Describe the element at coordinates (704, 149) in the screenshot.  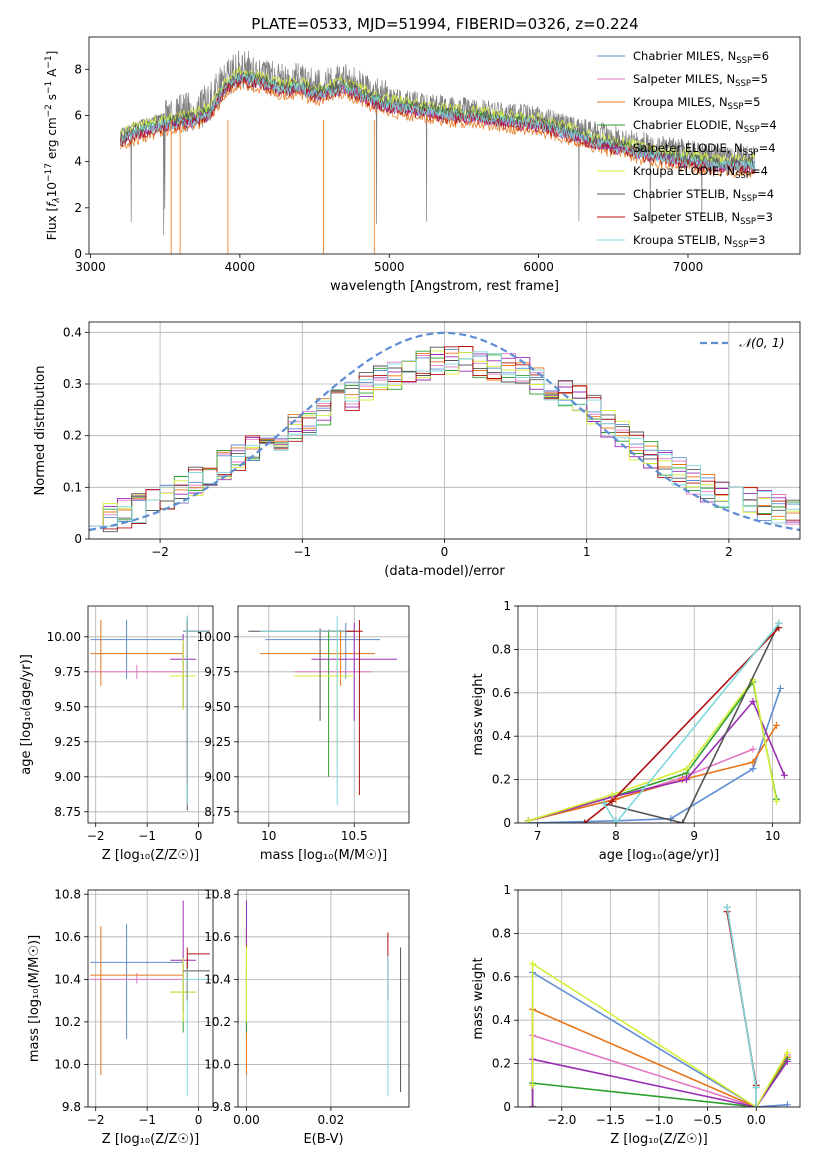
I see `legend-entry: Salpeter ELODIE, NSSP=4` at that location.